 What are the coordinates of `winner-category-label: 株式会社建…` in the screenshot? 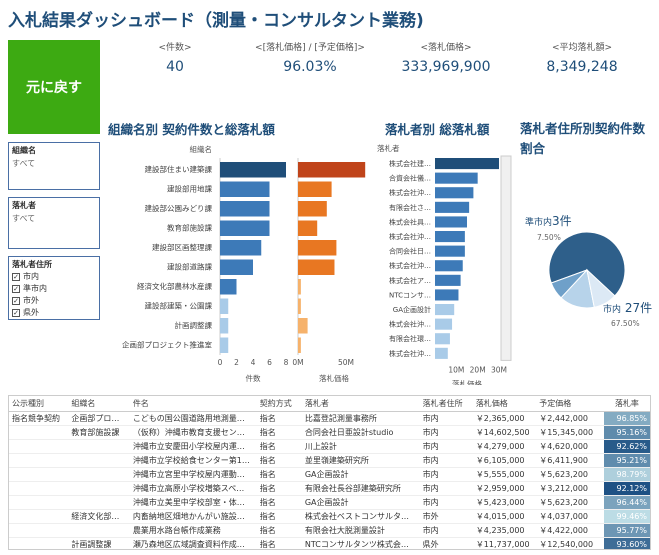 It's located at (410, 163).